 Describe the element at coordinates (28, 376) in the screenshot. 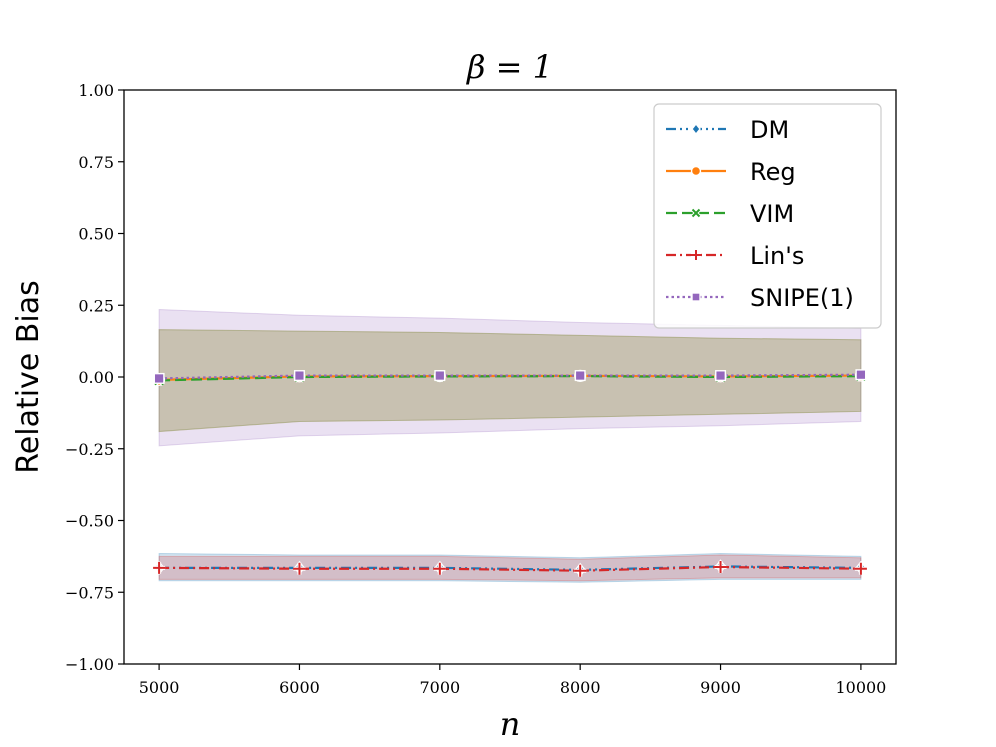

I see `y-axis-label: Relative Bias` at that location.